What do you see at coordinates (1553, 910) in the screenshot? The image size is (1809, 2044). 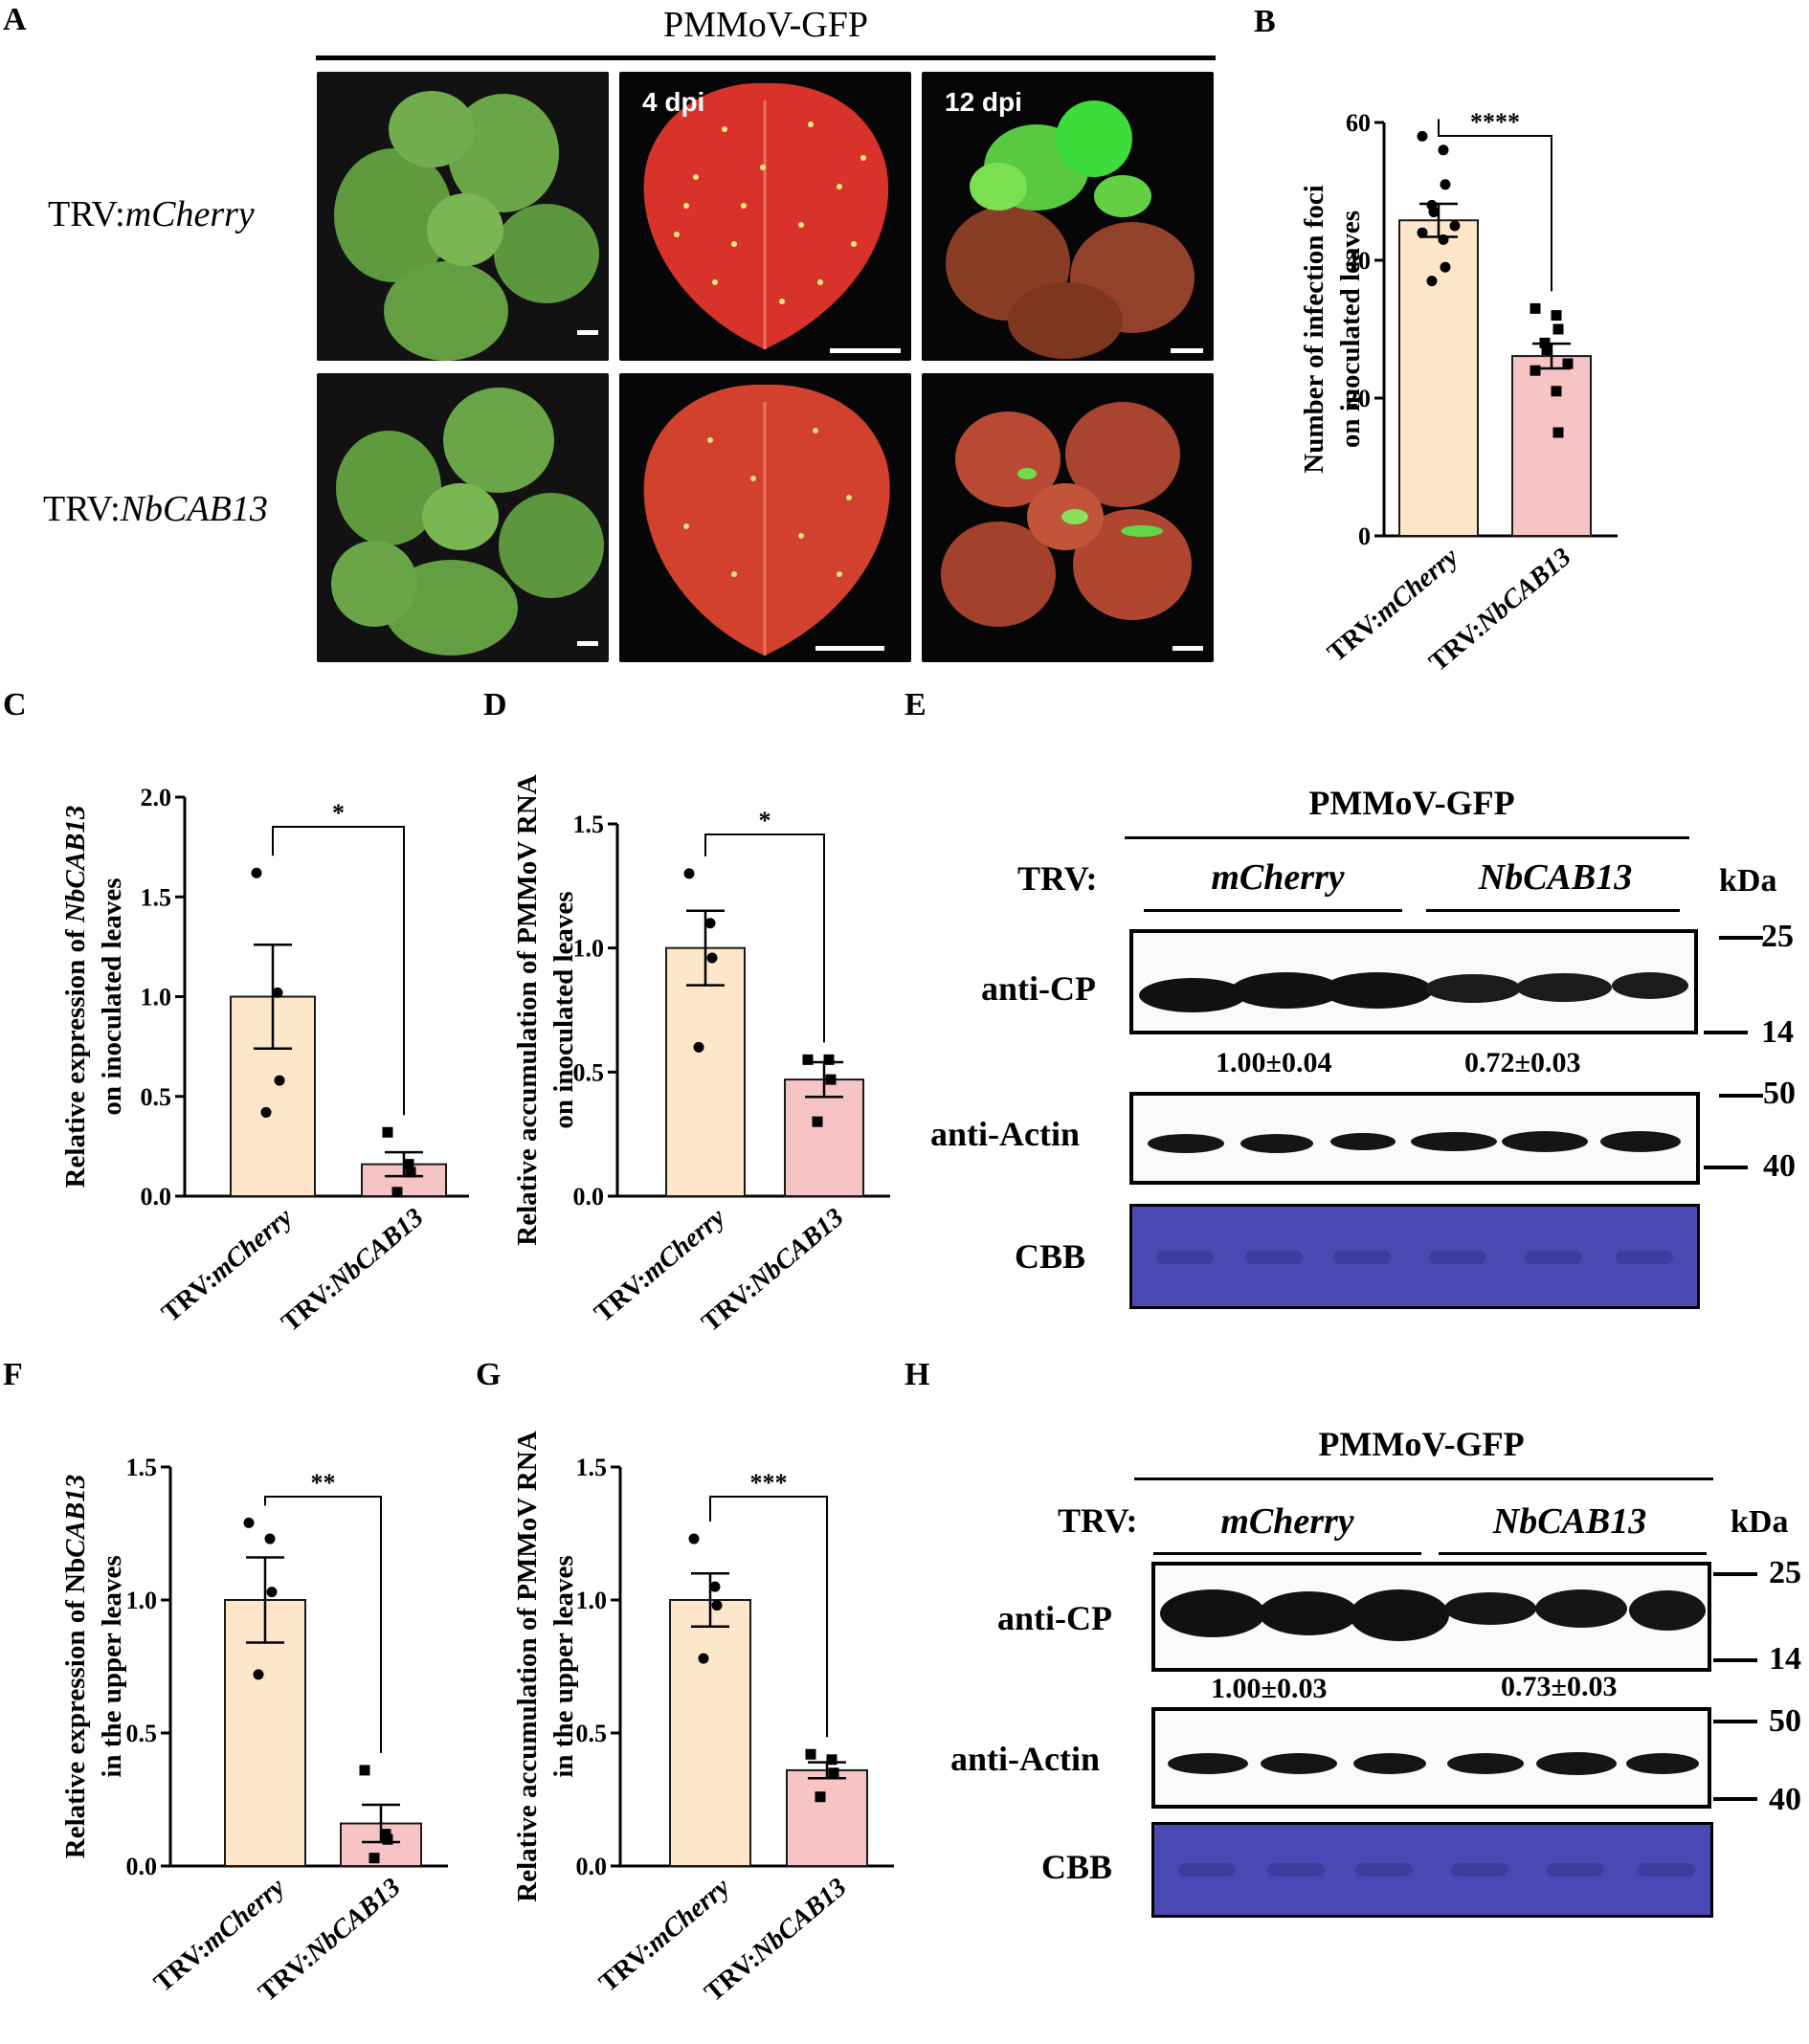 I see `western-e-group-line` at bounding box center [1553, 910].